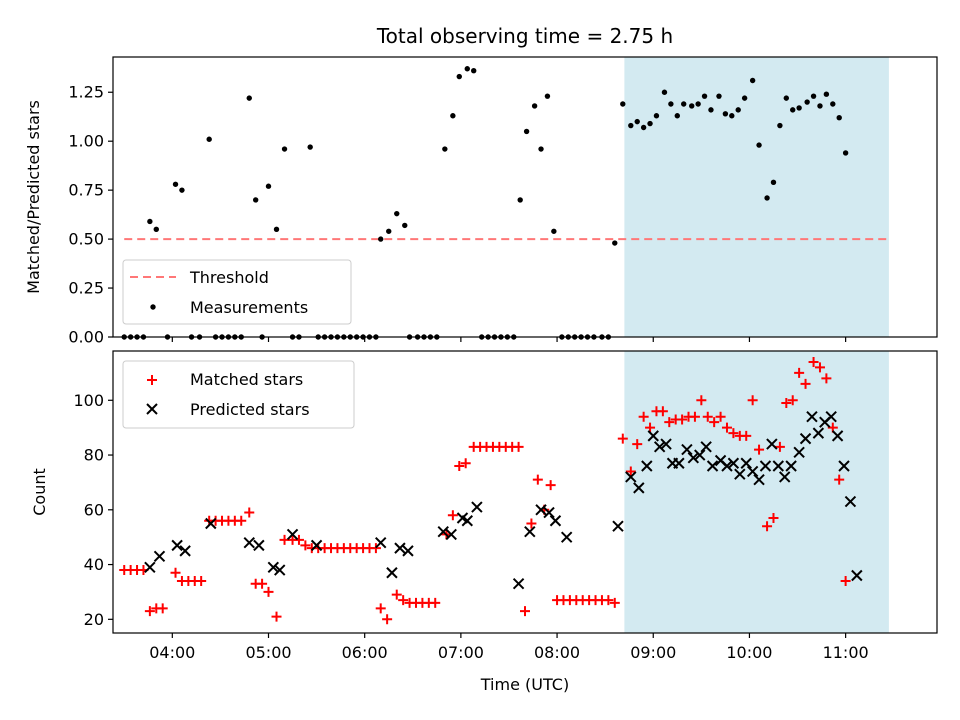  What do you see at coordinates (238, 394) in the screenshot?
I see `legend: Matched stars Predicted stars` at bounding box center [238, 394].